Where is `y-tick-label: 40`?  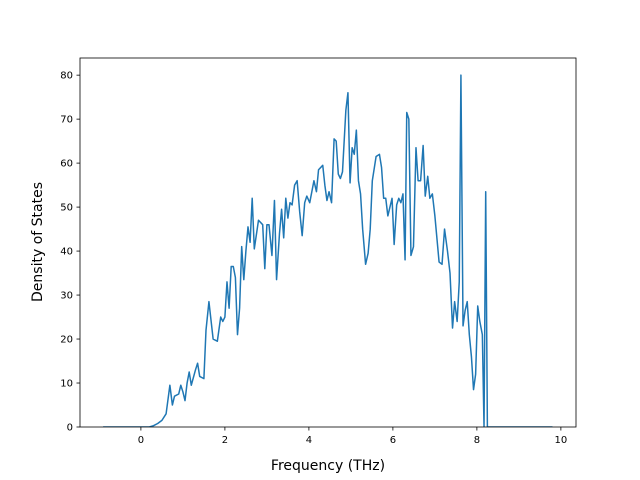 y-tick-label: 40 is located at coordinates (66, 252).